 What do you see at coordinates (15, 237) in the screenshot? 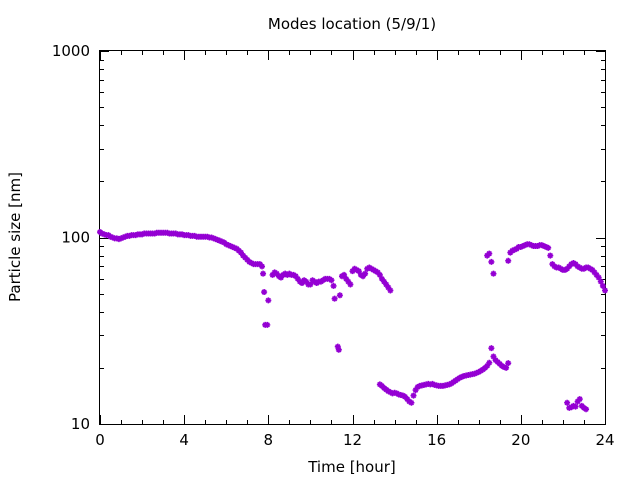
I see `y-axis-label: Particle size [nm]` at bounding box center [15, 237].